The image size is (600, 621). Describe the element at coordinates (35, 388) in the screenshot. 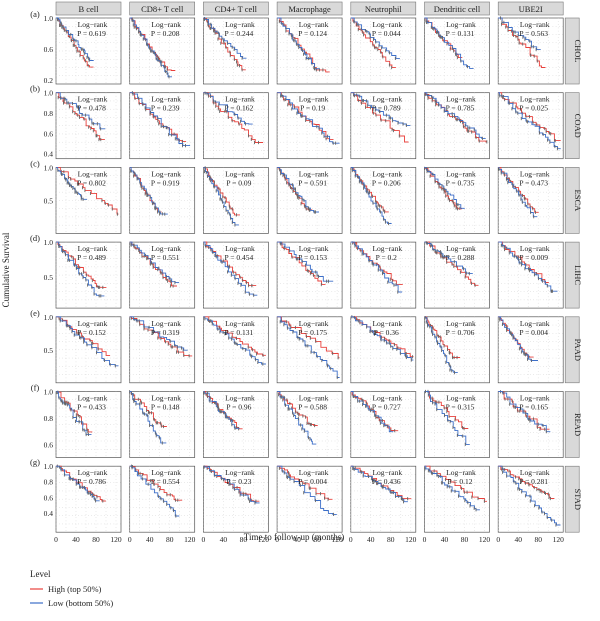

I see `row-letter: (f)` at that location.